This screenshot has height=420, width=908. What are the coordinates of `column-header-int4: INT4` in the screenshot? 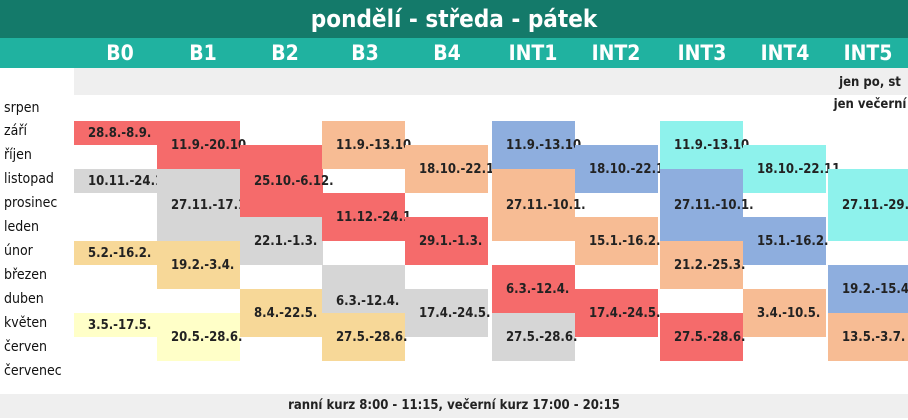 It's located at (785, 53).